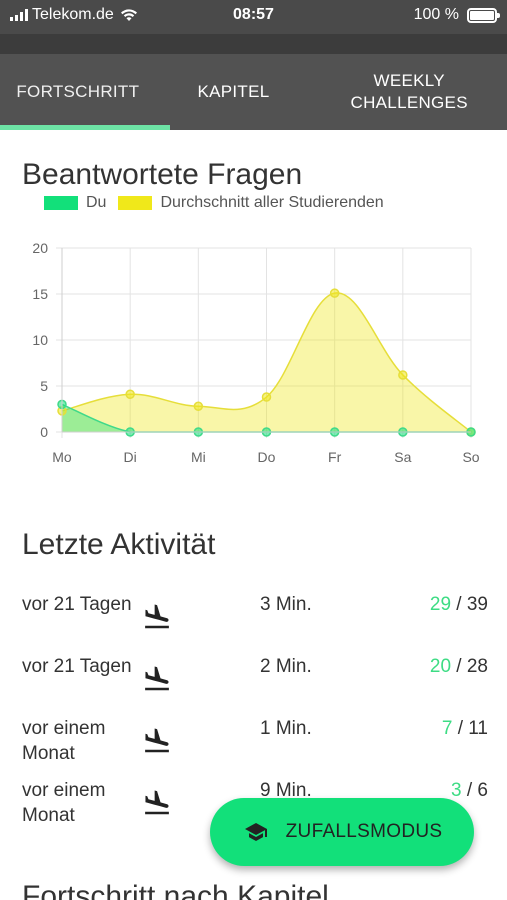 The height and width of the screenshot is (900, 507). I want to click on tab-row: FORTSCHRITT KAPITEL WEEKLY CHALLENGES, so click(253, 92).